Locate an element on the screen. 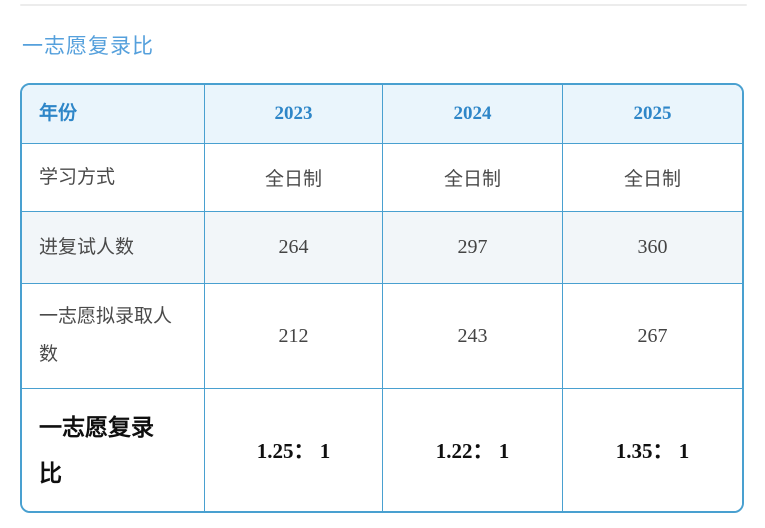 The image size is (765, 528). header-cell-2023: 2023 is located at coordinates (293, 114).